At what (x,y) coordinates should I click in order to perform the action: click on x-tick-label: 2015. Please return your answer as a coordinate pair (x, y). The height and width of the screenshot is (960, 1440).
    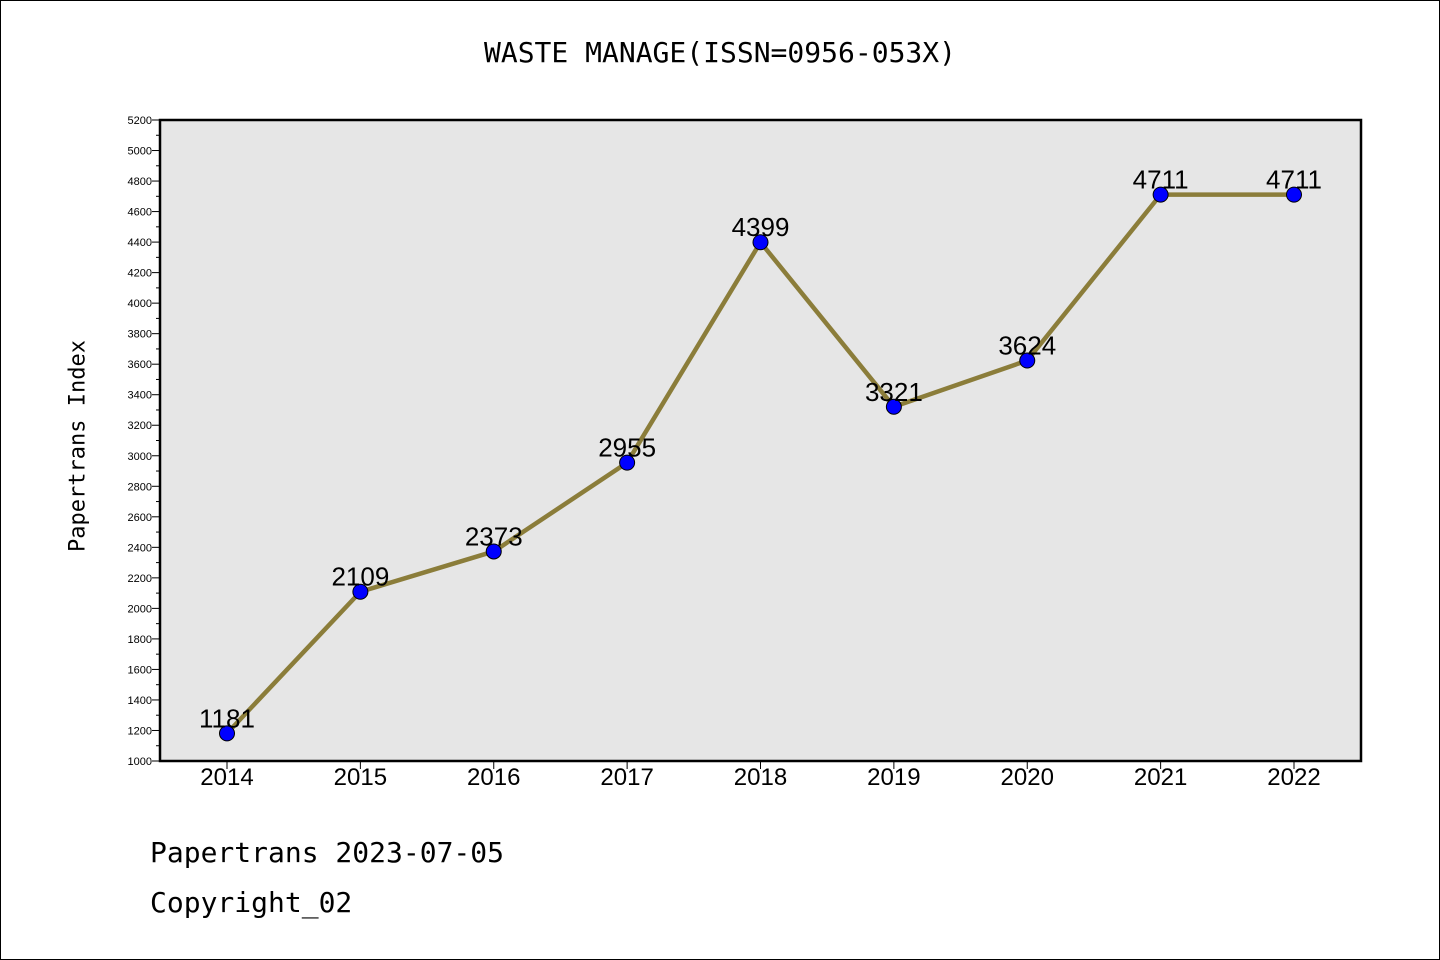
    Looking at the image, I should click on (360, 777).